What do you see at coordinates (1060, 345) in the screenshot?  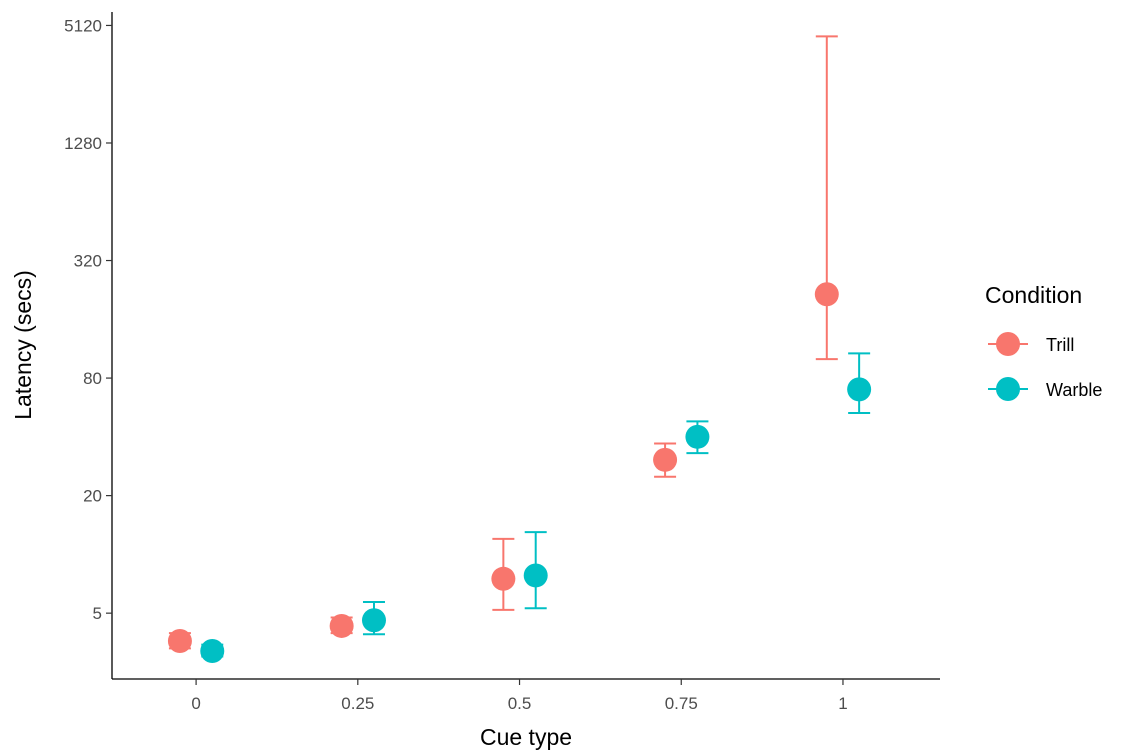 I see `legend-label: Trill` at bounding box center [1060, 345].